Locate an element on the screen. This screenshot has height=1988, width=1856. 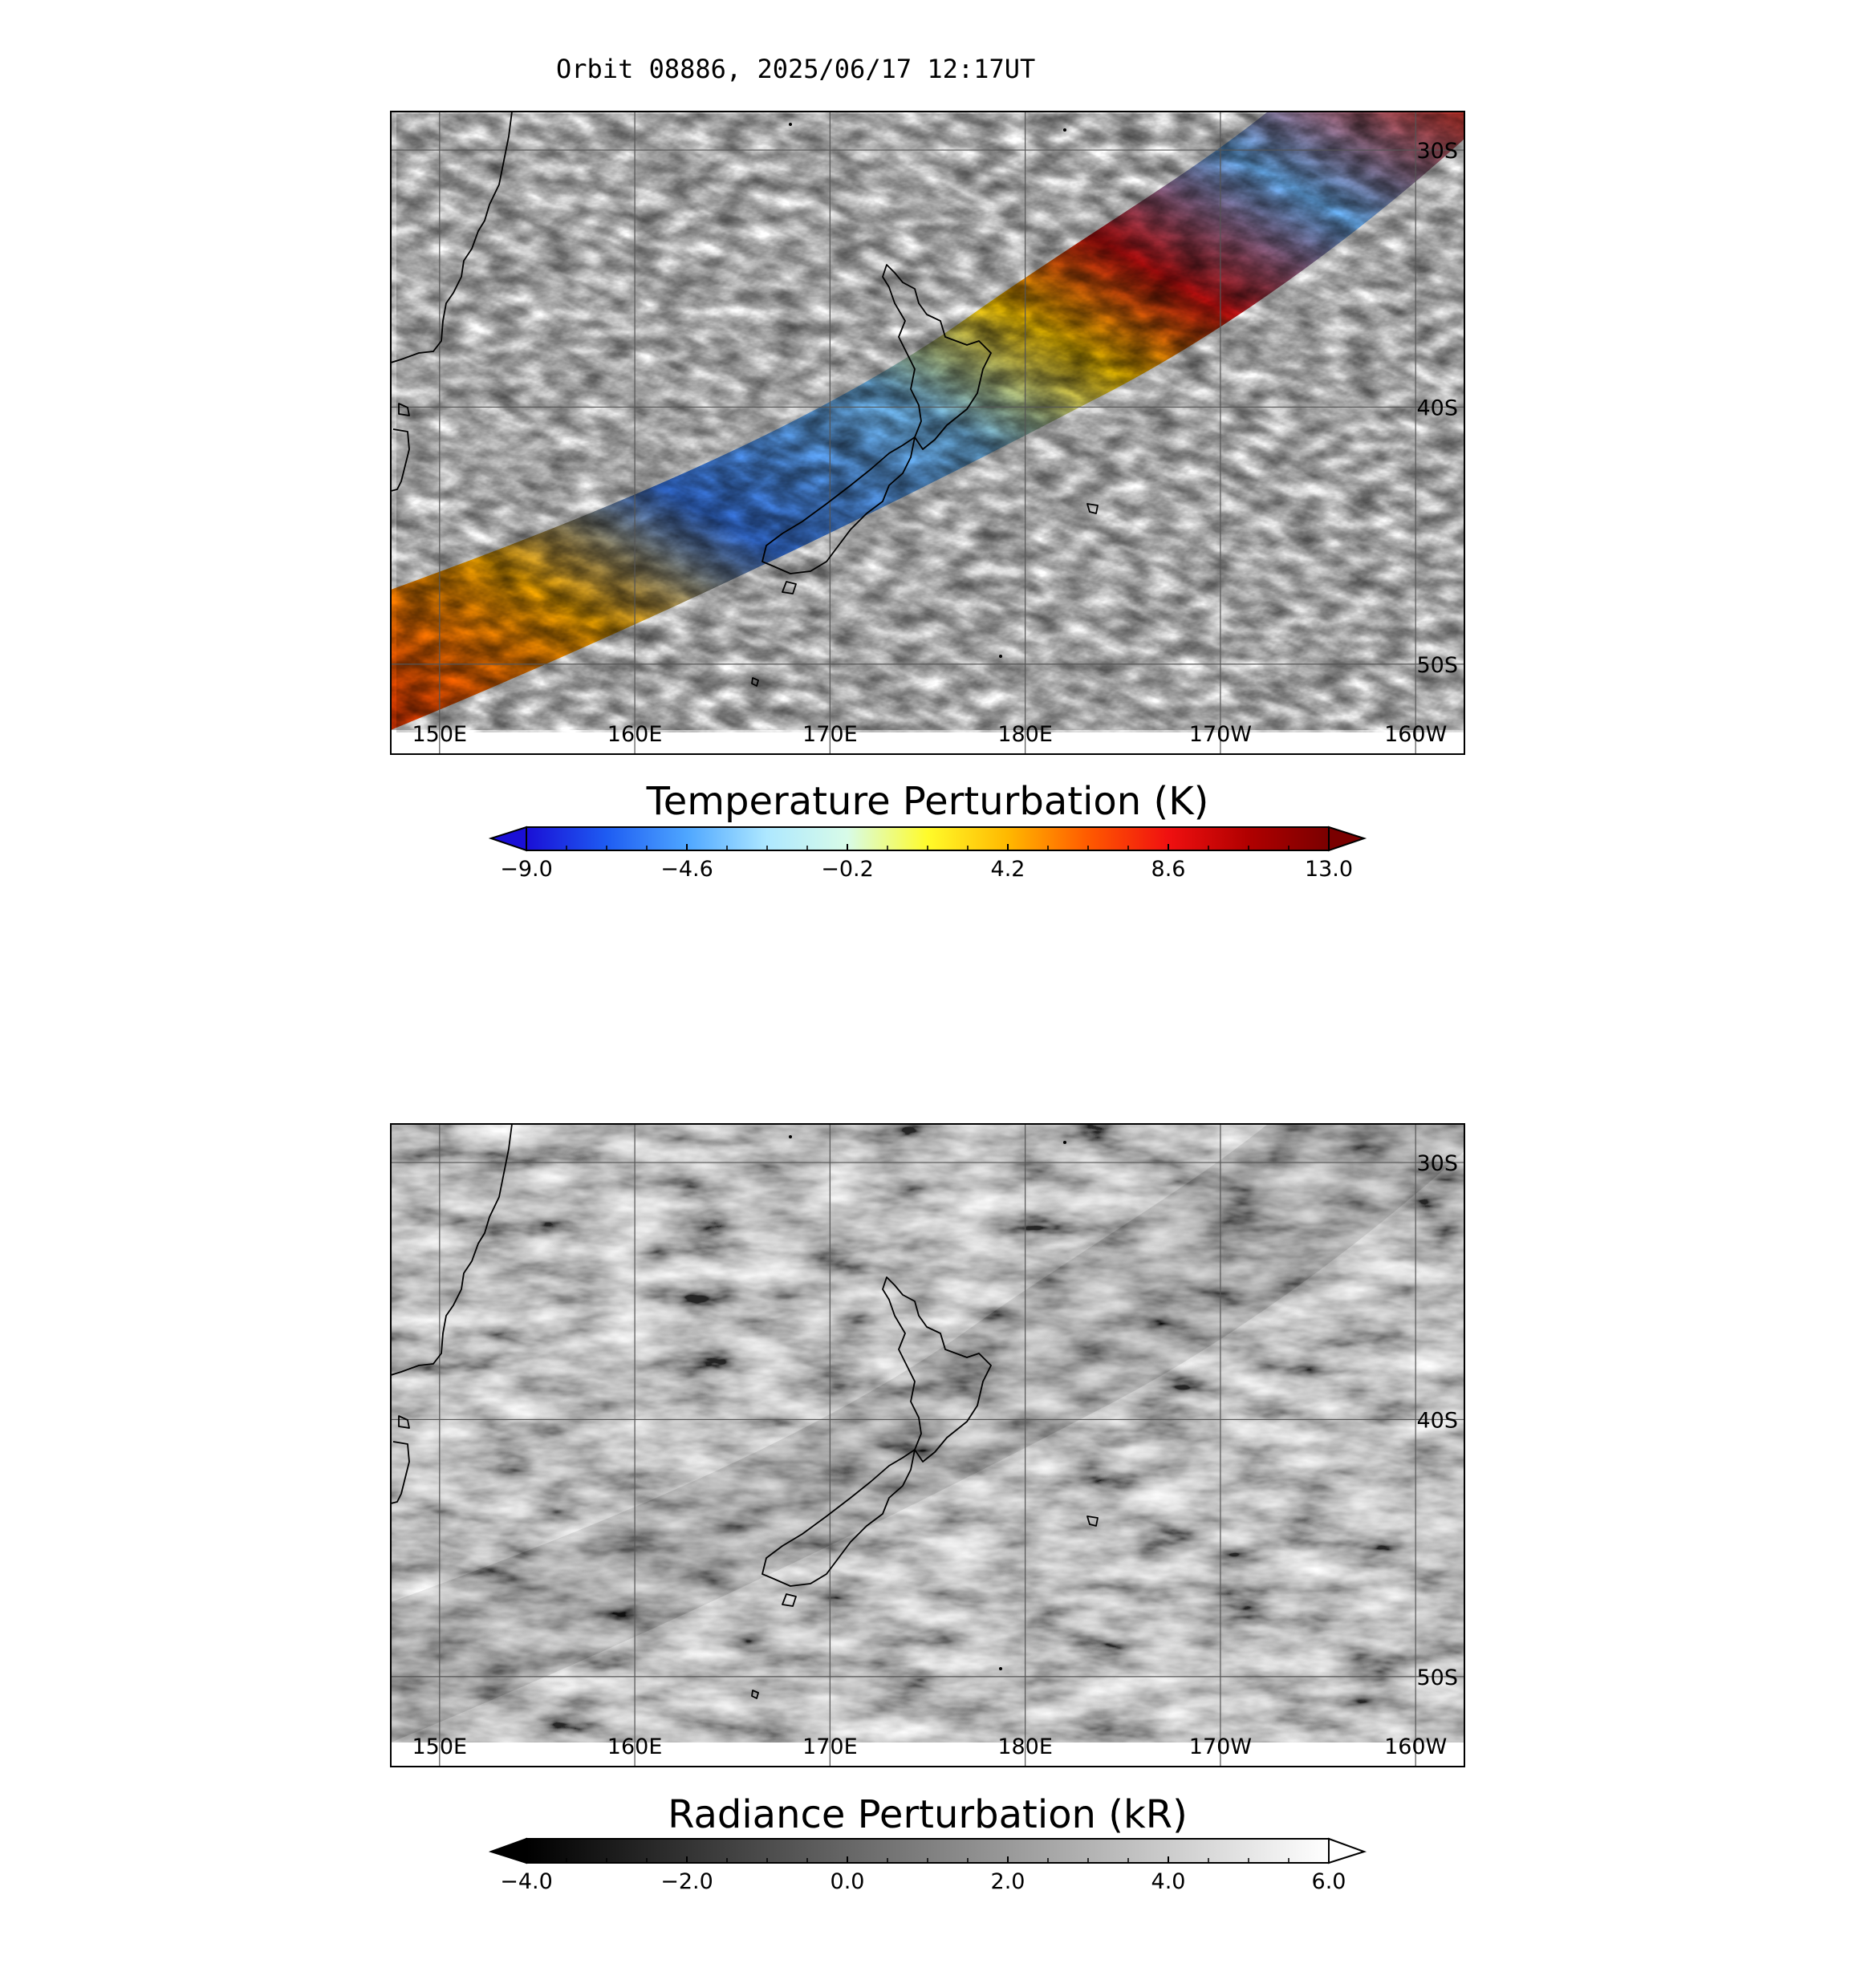
radiance-colorbar-title: Radiance Perturbation (kR) is located at coordinates (928, 1814).